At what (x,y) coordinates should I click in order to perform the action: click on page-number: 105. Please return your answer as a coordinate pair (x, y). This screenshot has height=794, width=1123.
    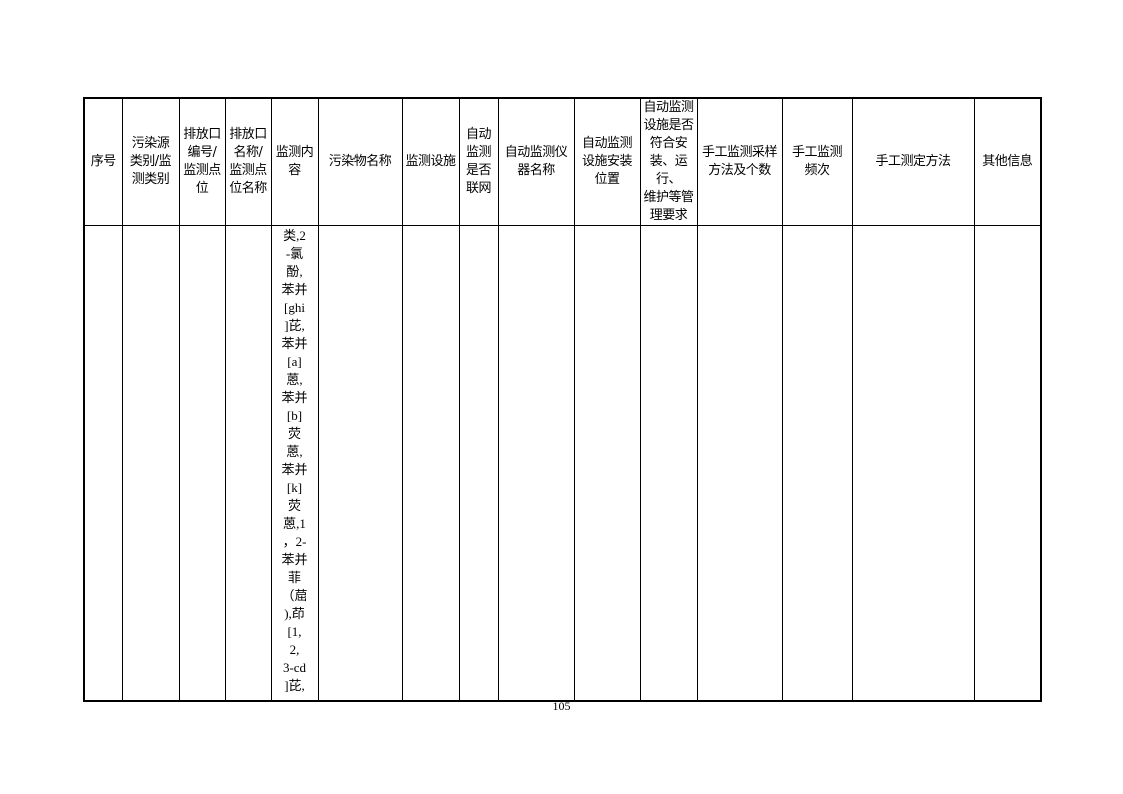
    Looking at the image, I should click on (561, 706).